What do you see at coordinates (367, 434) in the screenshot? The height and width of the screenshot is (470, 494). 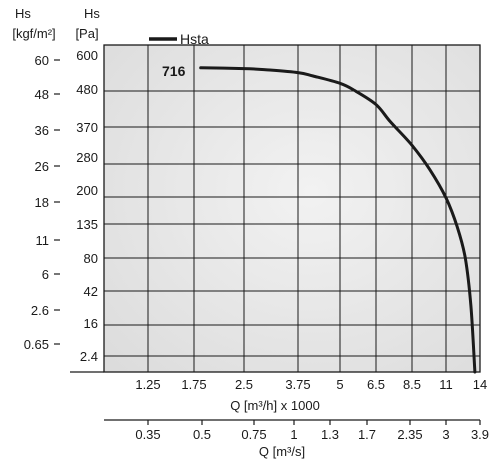 I see `m3s-tick-label: 1.7` at bounding box center [367, 434].